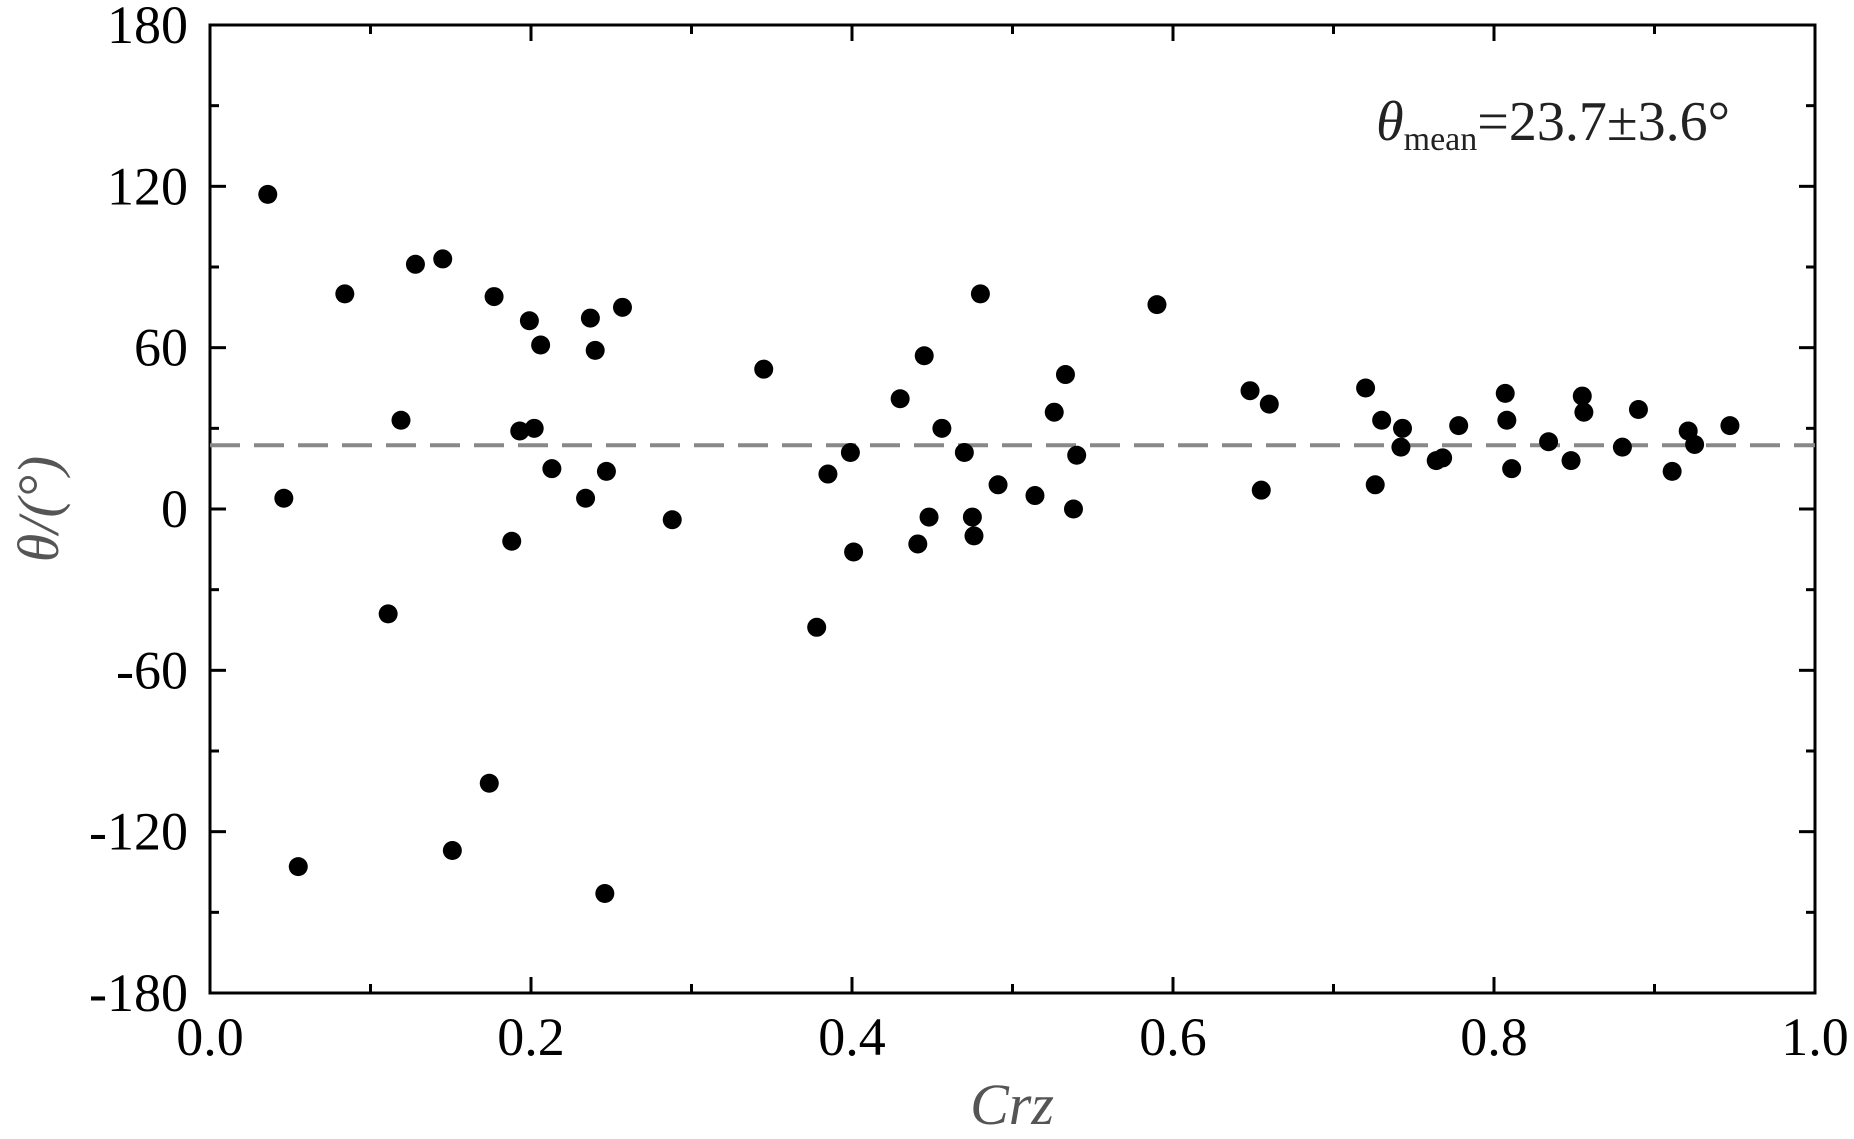  What do you see at coordinates (138, 993) in the screenshot?
I see `y-tick-label: -180` at bounding box center [138, 993].